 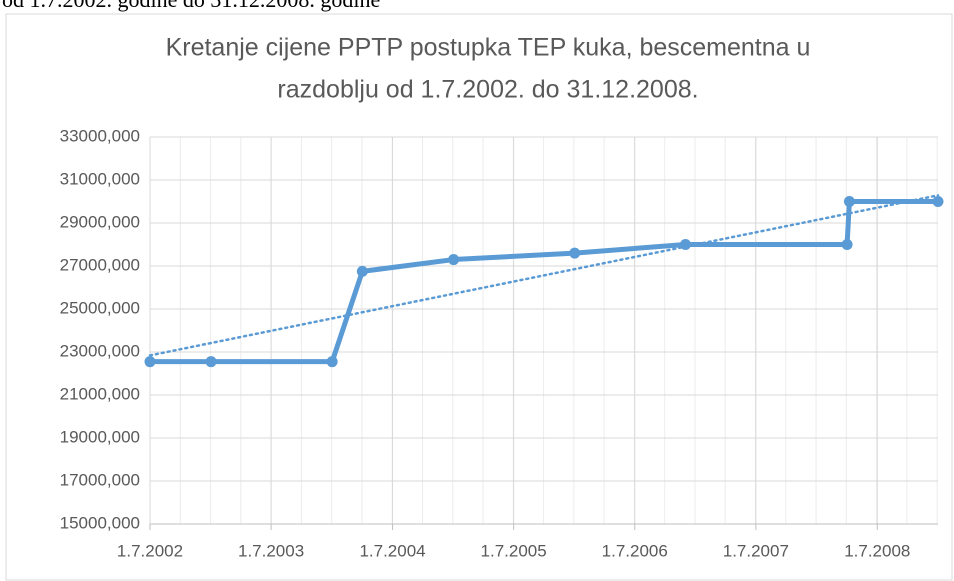 What do you see at coordinates (271, 550) in the screenshot?
I see `x-tick-label: 1.7.2003` at bounding box center [271, 550].